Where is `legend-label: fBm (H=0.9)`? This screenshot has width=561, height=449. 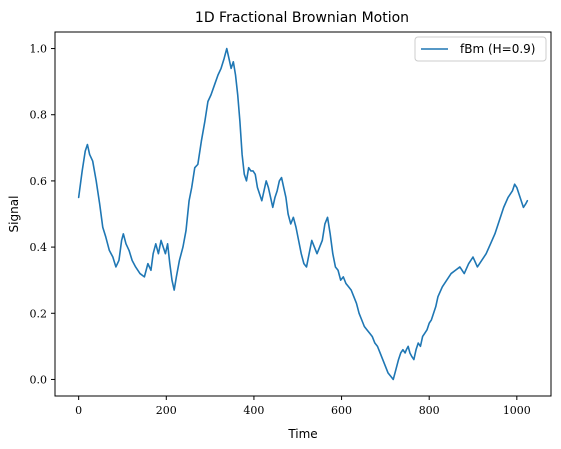
legend-label: fBm (H=0.9) is located at coordinates (498, 49).